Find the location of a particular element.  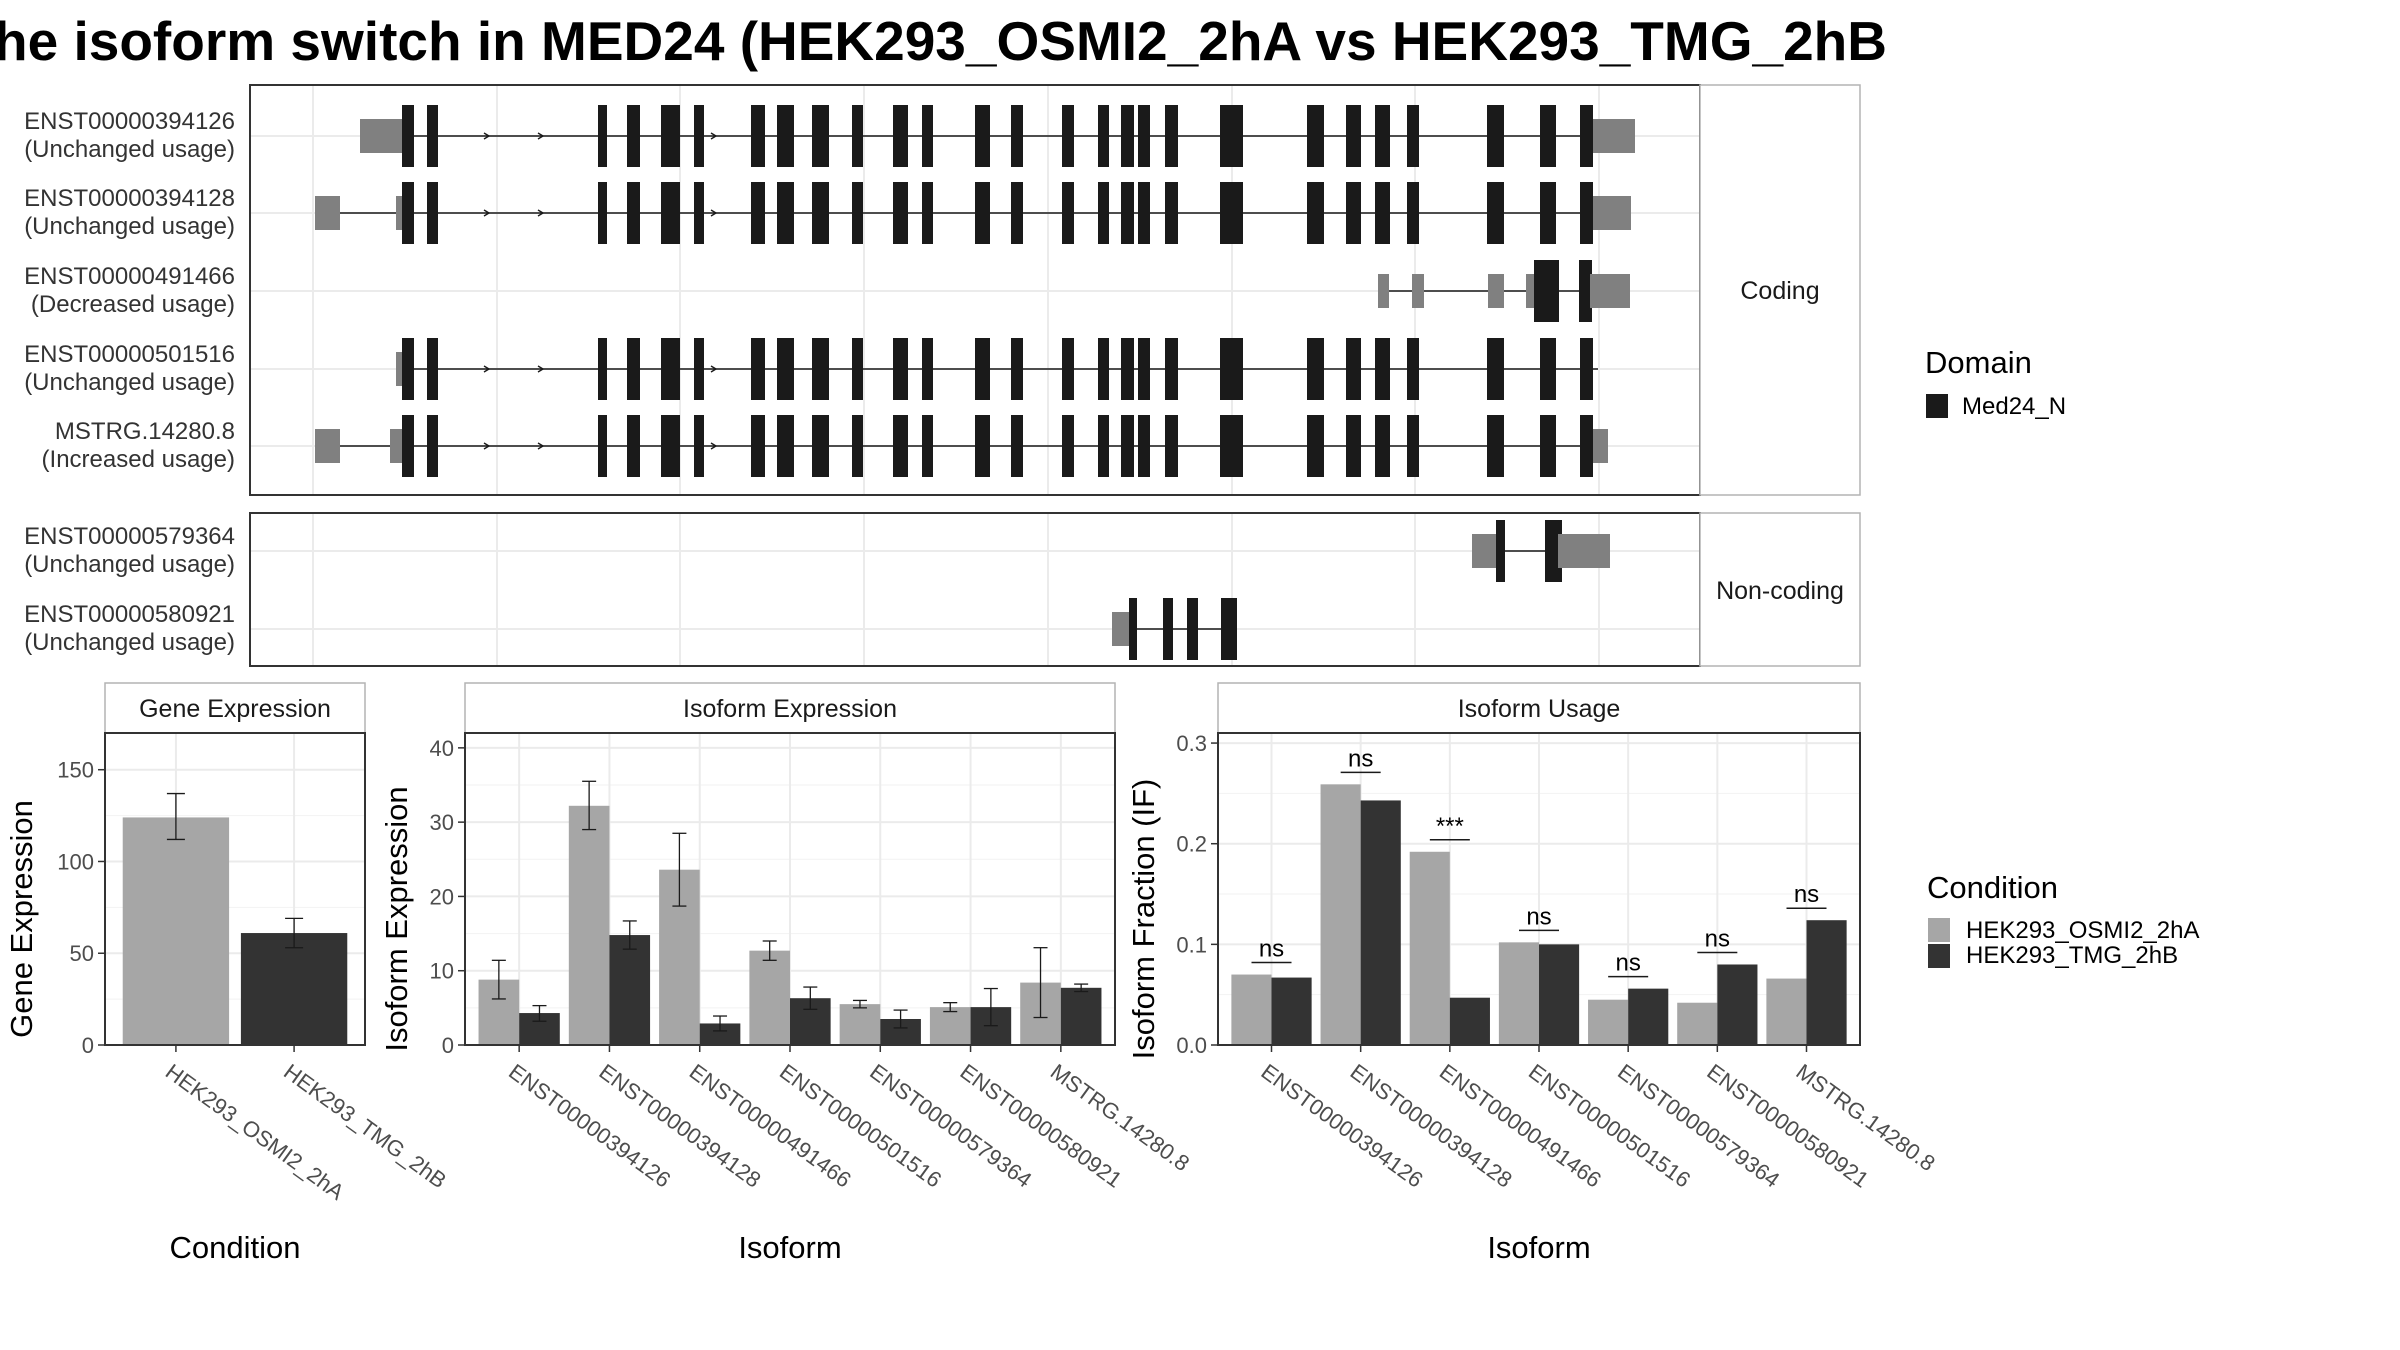

condition-legend-title: Condition is located at coordinates (1992, 887).